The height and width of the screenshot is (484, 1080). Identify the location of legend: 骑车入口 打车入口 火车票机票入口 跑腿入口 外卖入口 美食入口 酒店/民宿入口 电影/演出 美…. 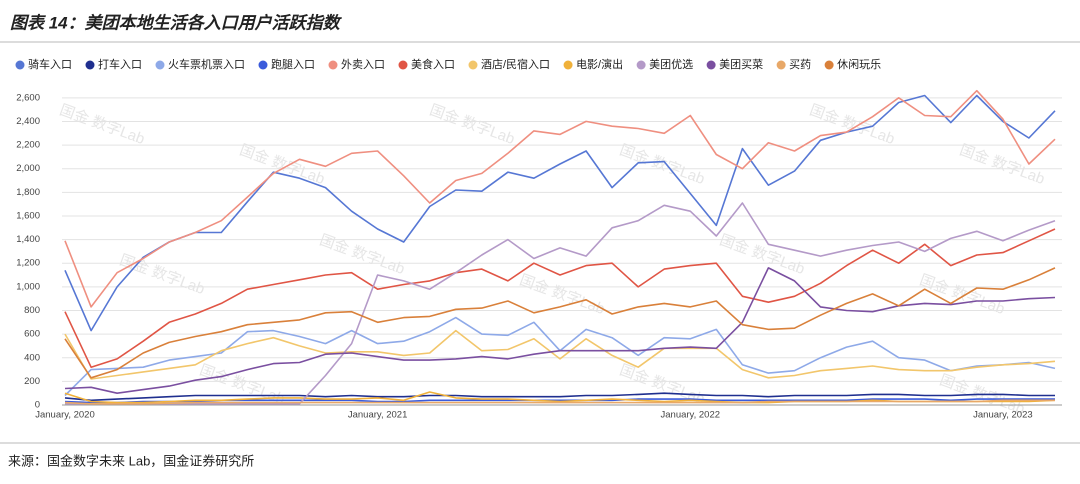
(448, 64).